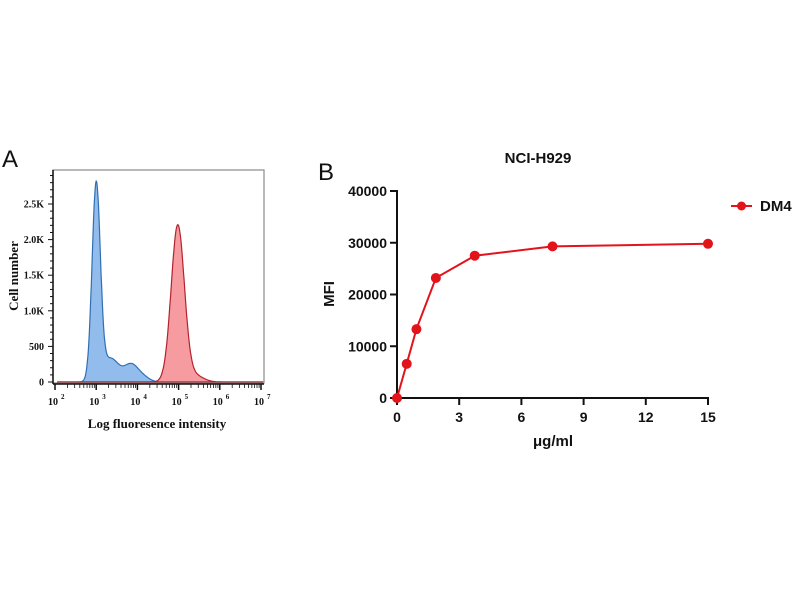 This screenshot has height=600, width=800. Describe the element at coordinates (34, 205) in the screenshot. I see `y-tick-label: 2.5K` at that location.